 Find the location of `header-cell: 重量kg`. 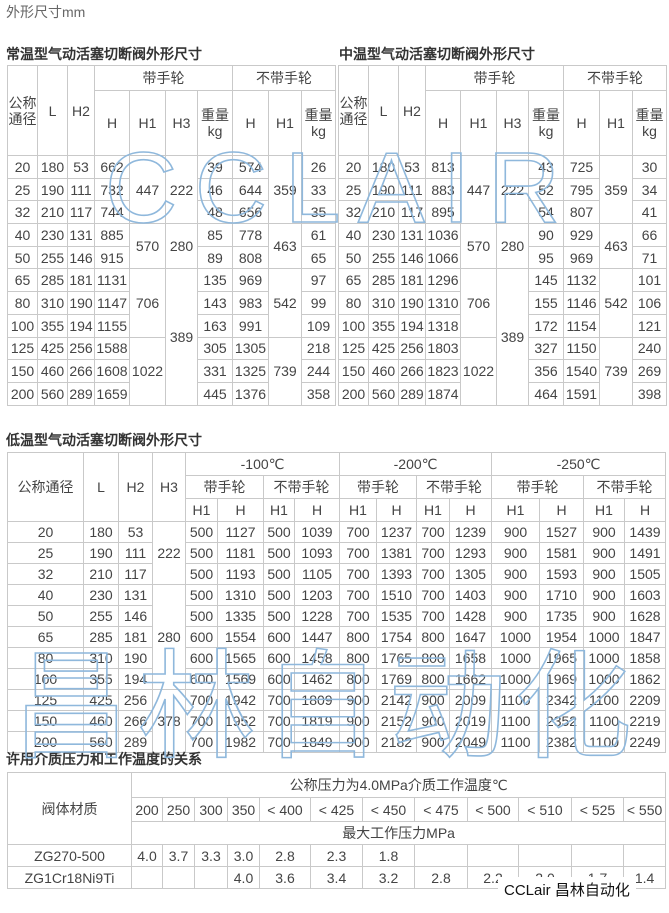

header-cell: 重量kg is located at coordinates (649, 123).